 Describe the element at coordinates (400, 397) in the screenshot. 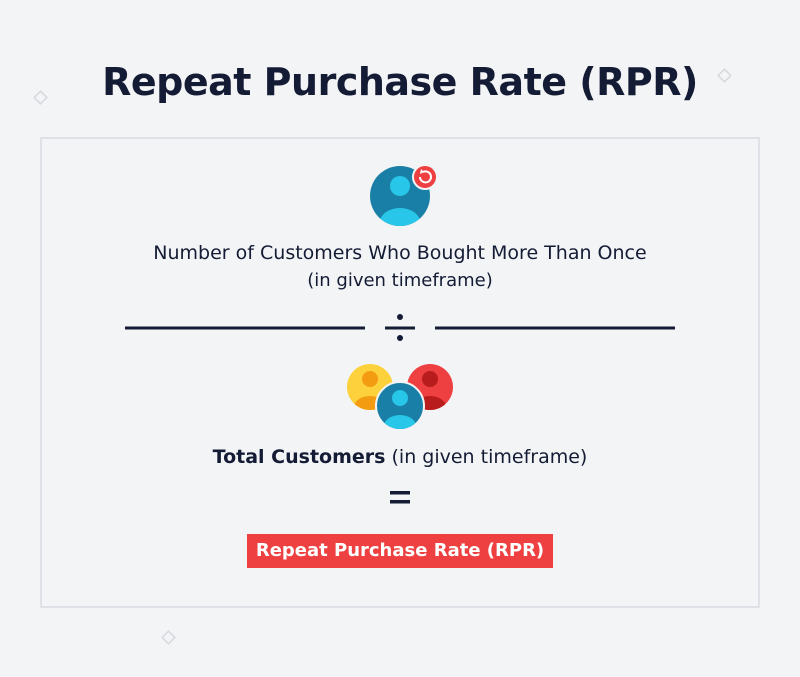

I see `customers-icon` at that location.